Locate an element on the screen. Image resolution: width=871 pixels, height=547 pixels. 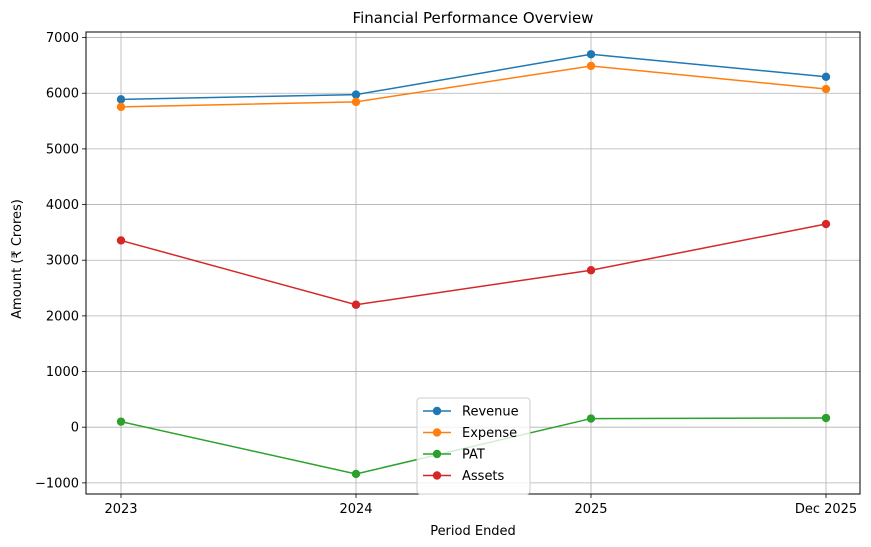
y-tick-label: 6000 is located at coordinates (62, 94).